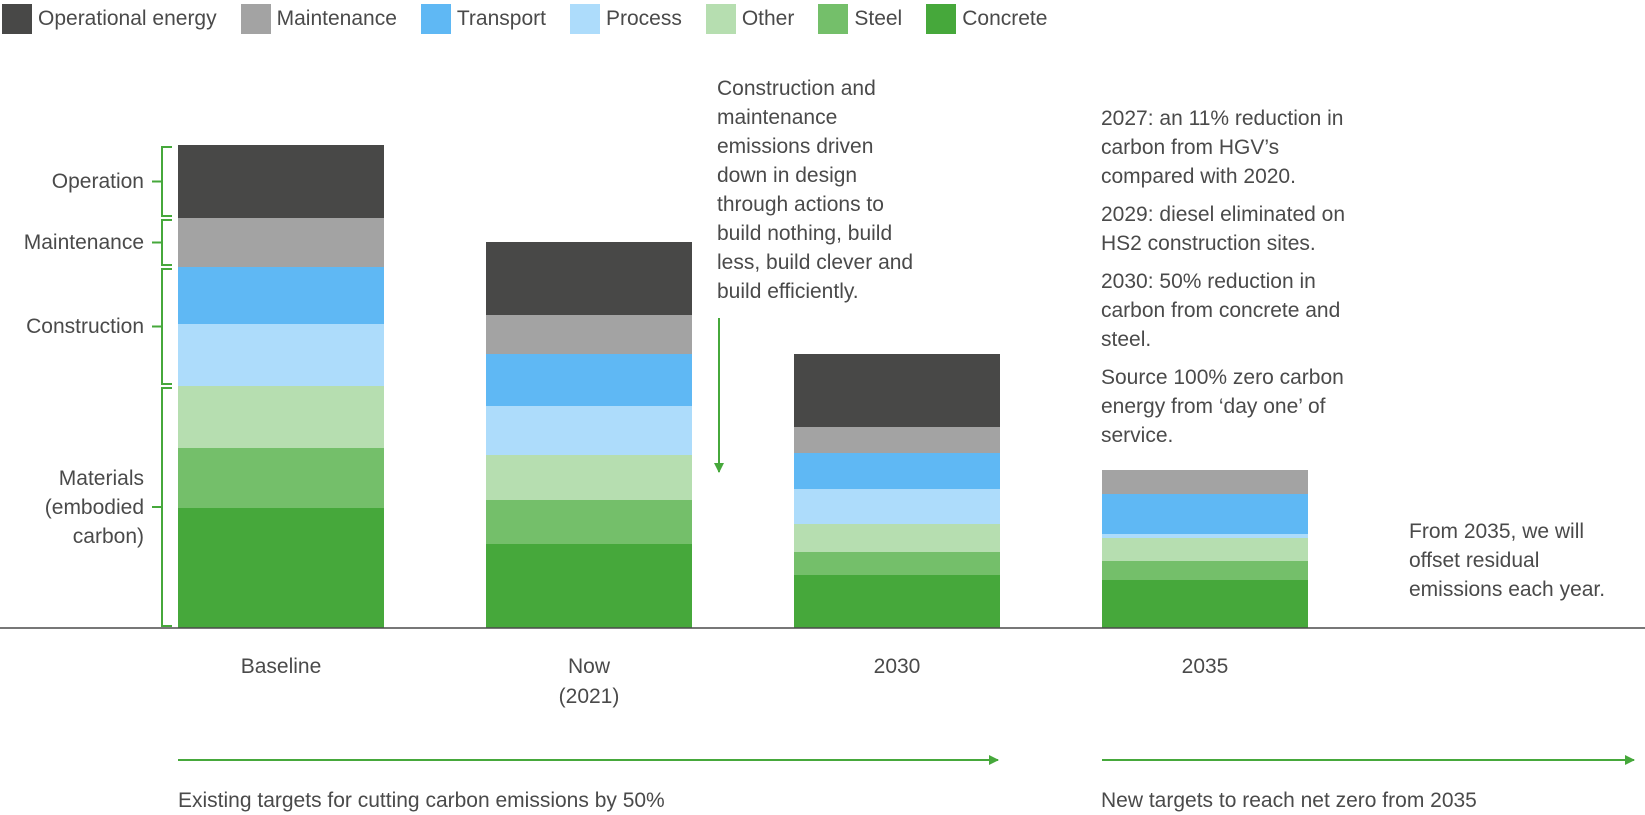  I want to click on bar-segment-concrete-now-2021, so click(589, 586).